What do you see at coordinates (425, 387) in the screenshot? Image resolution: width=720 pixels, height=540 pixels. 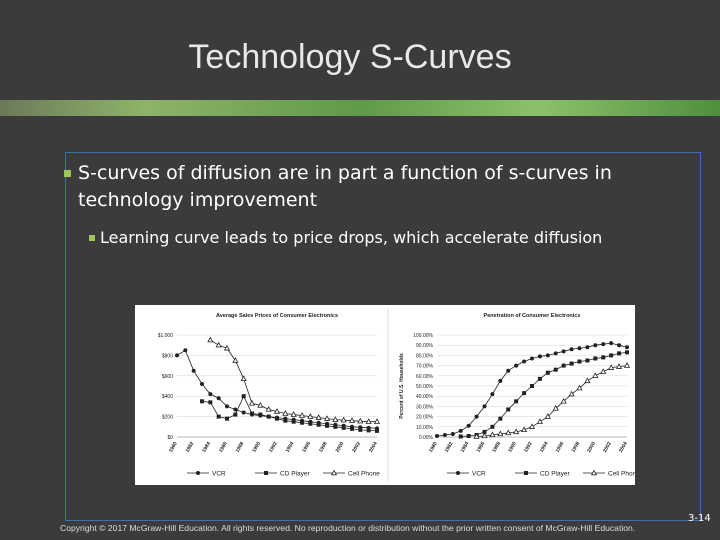 I see `y-tick-label: 50.00%` at bounding box center [425, 387].